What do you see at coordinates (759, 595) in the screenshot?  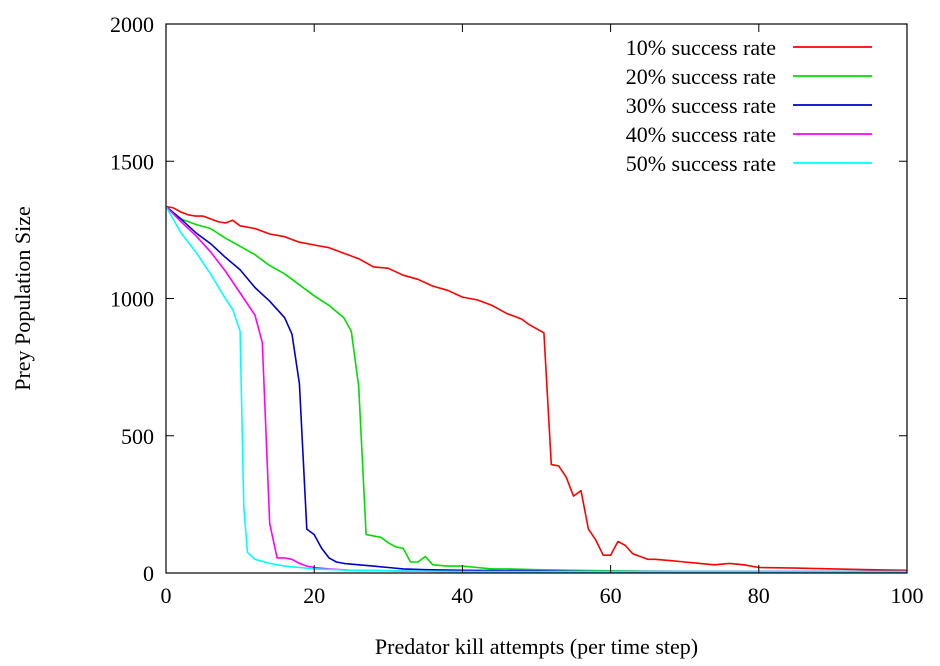 I see `x-tick-label: 80` at bounding box center [759, 595].